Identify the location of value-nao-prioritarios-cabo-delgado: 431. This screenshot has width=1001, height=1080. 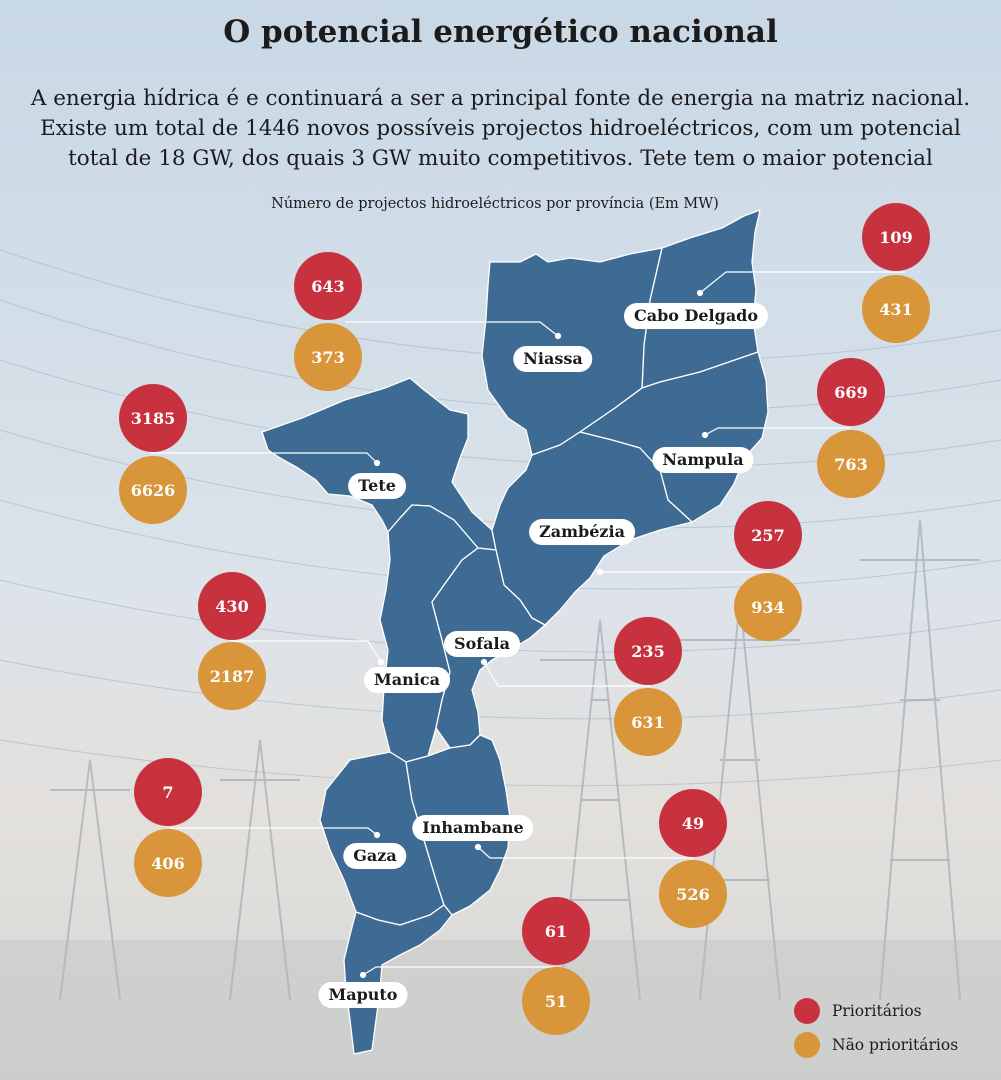
(896, 309).